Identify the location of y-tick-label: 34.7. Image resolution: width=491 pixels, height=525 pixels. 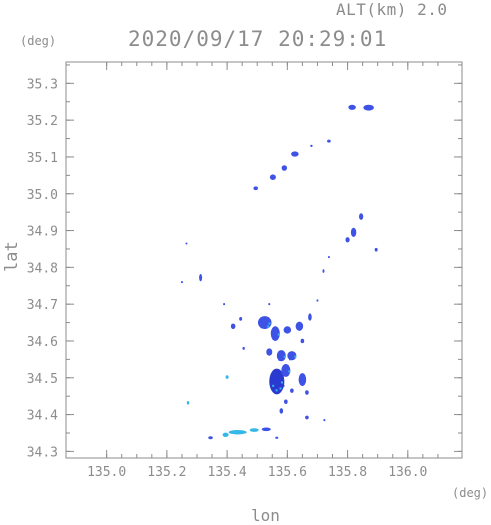
(42, 305).